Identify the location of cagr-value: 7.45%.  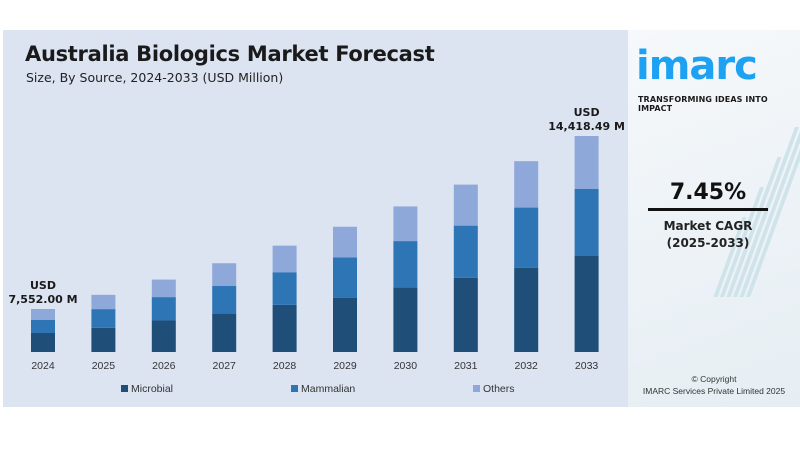
(708, 192).